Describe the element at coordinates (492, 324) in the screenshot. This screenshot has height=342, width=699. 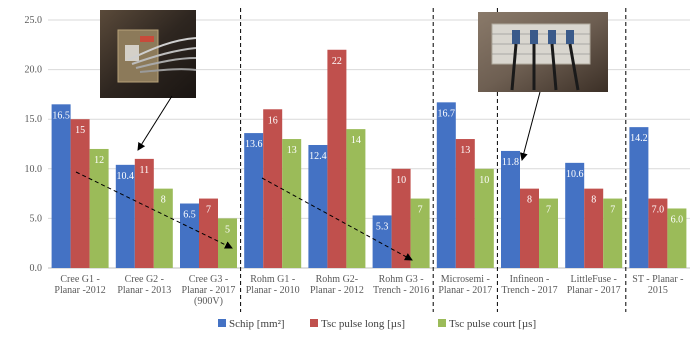
I see `legend-label: Tsc pulse court [µs]` at that location.